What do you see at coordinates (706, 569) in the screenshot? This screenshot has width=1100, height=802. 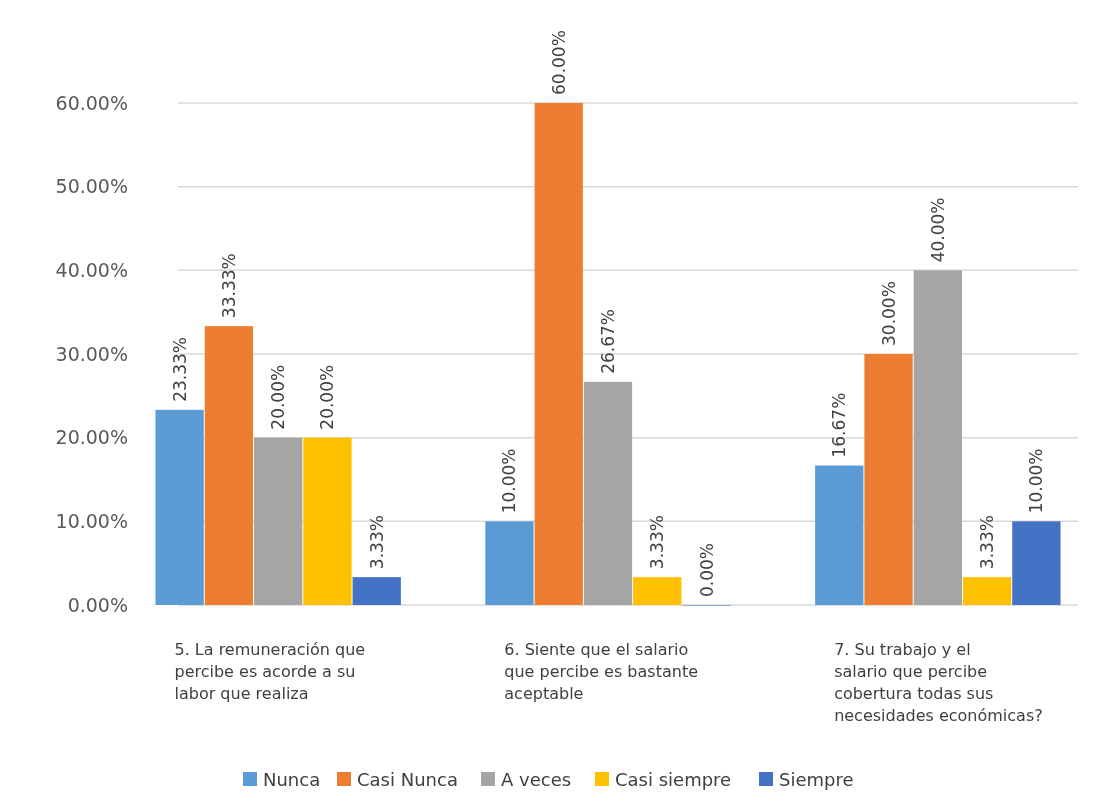 I see `data-label: 0.00%` at bounding box center [706, 569].